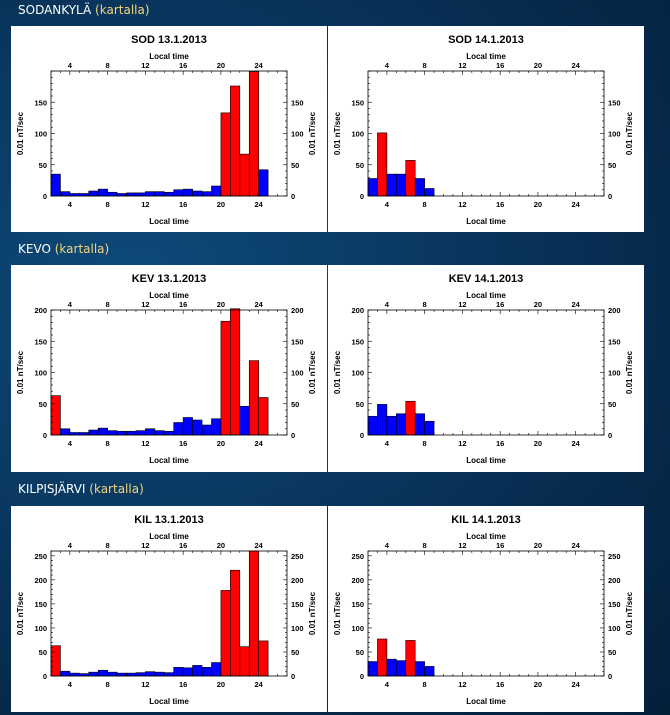  What do you see at coordinates (70, 304) in the screenshot?
I see `x-tick-label-top: 4` at bounding box center [70, 304].